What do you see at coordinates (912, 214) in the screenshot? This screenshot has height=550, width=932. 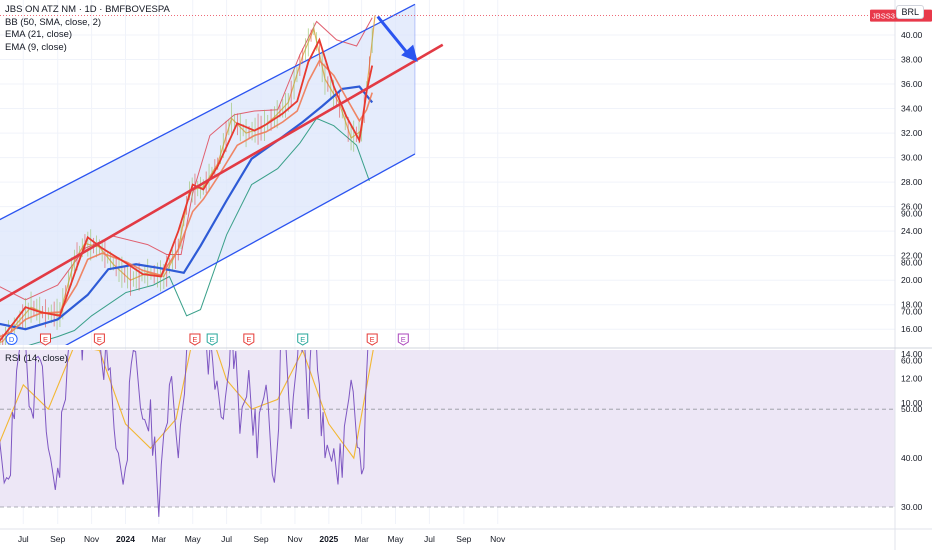 I see `rsi-tick-label: 90.00` at bounding box center [912, 214].